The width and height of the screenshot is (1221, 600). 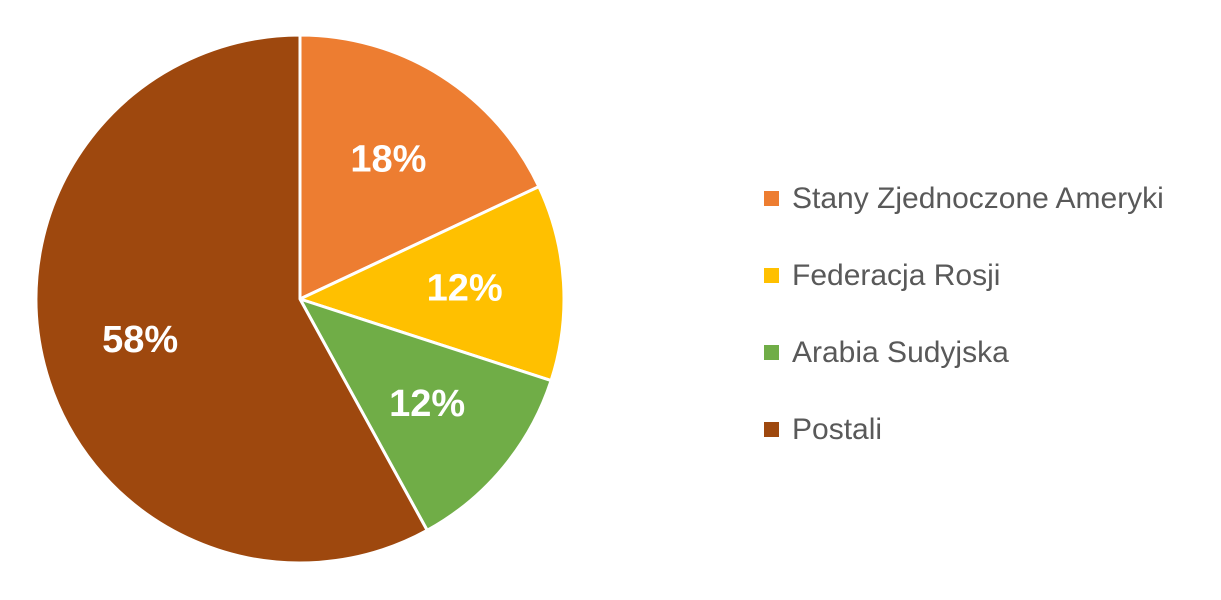 What do you see at coordinates (837, 429) in the screenshot?
I see `legend-label: Postali` at bounding box center [837, 429].